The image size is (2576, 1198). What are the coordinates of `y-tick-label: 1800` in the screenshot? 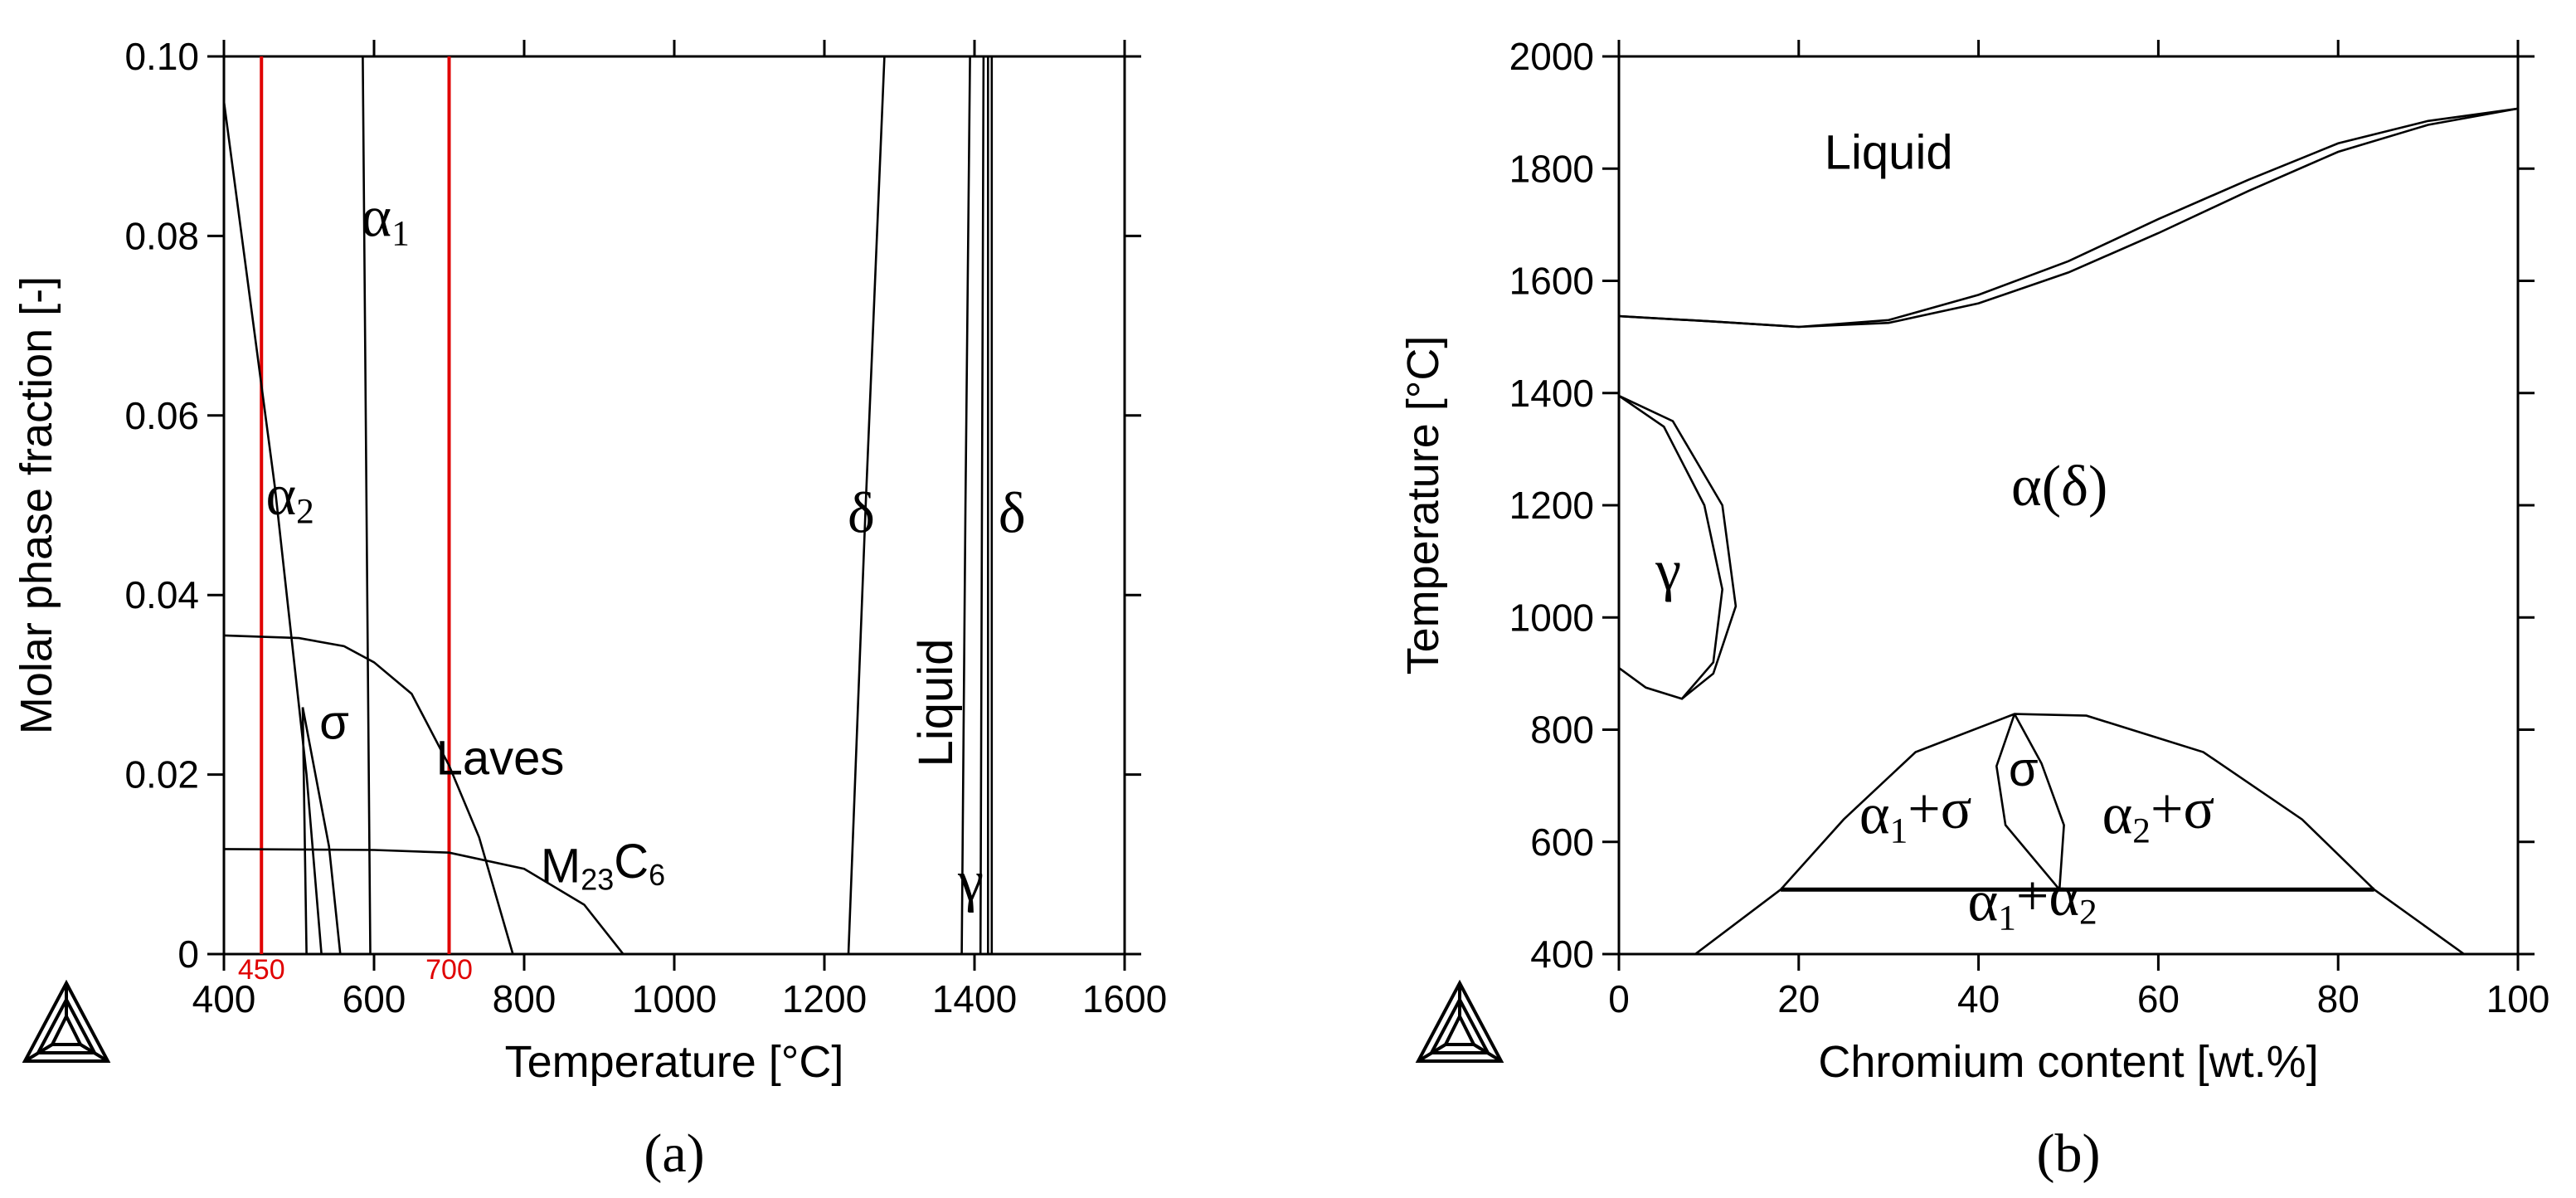 It's located at (1552, 168).